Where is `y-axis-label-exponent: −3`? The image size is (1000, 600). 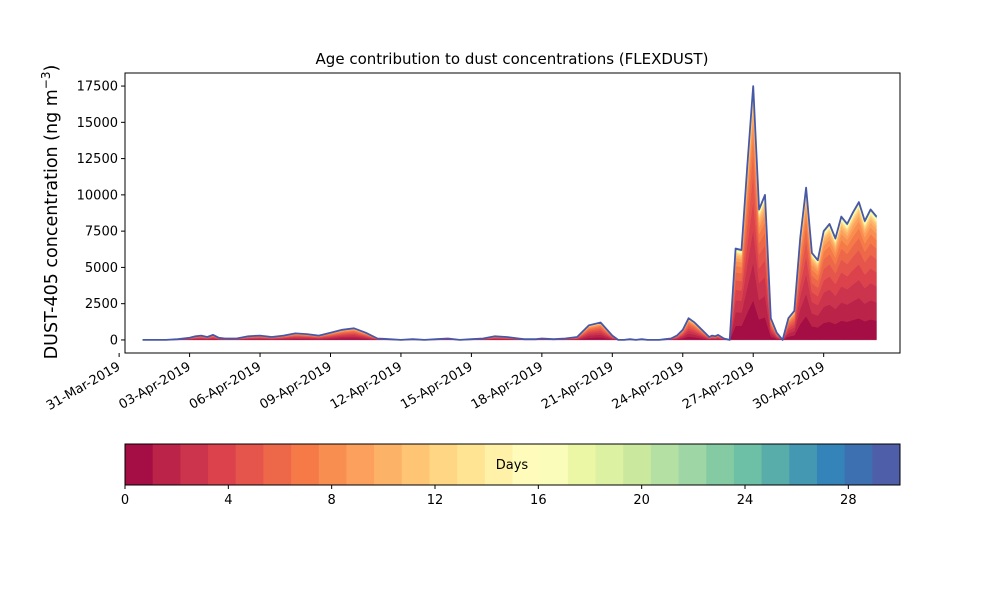 y-axis-label-exponent: −3 is located at coordinates (46, 80).